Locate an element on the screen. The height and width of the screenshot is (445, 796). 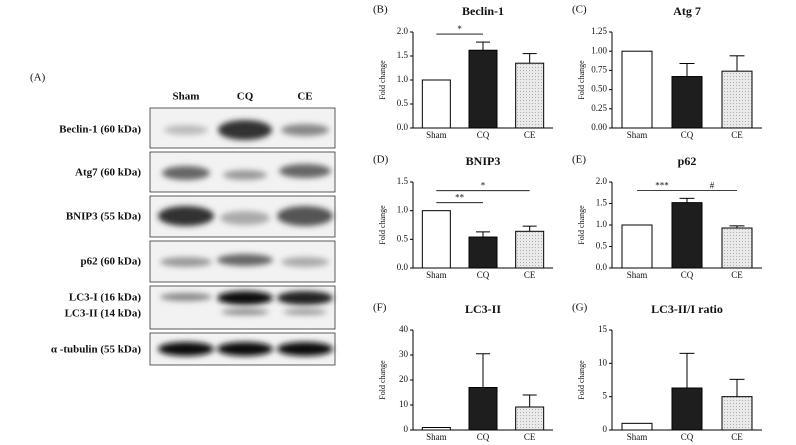
row-label: LC3-I (16 kDa) is located at coordinates (105, 298).